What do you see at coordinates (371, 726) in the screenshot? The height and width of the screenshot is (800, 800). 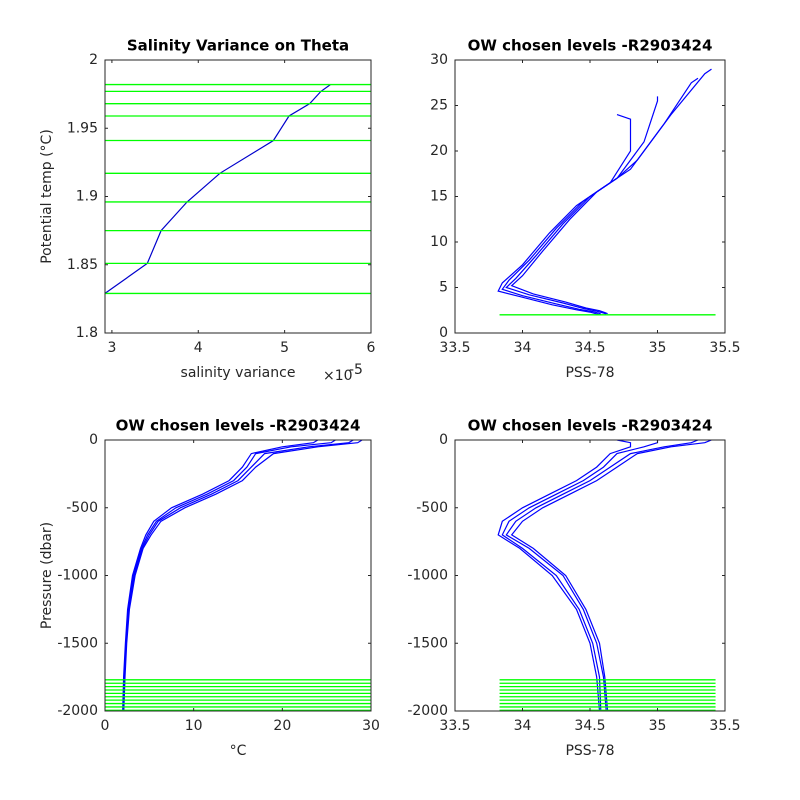 I see `x-tick-label: 30` at bounding box center [371, 726].